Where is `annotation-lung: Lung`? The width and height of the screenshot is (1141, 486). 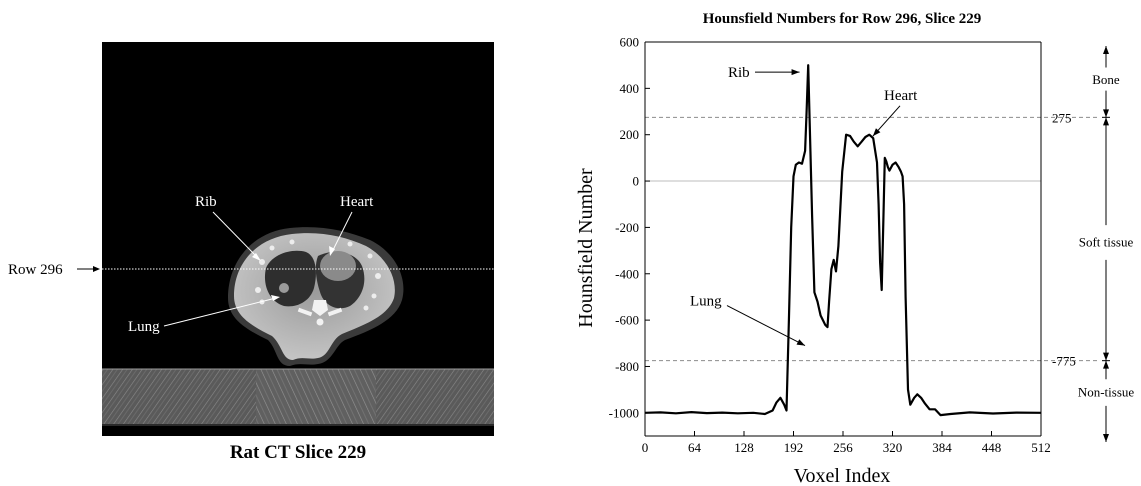 annotation-lung: Lung is located at coordinates (706, 302).